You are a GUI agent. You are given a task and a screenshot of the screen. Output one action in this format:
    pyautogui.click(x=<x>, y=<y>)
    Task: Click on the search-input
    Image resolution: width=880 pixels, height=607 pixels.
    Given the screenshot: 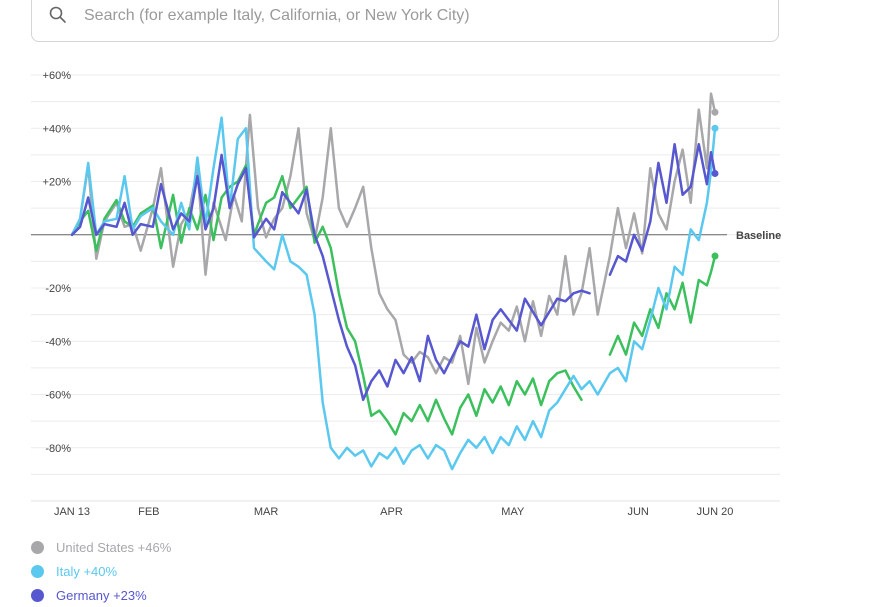 What is the action you would take?
    pyautogui.click(x=424, y=16)
    